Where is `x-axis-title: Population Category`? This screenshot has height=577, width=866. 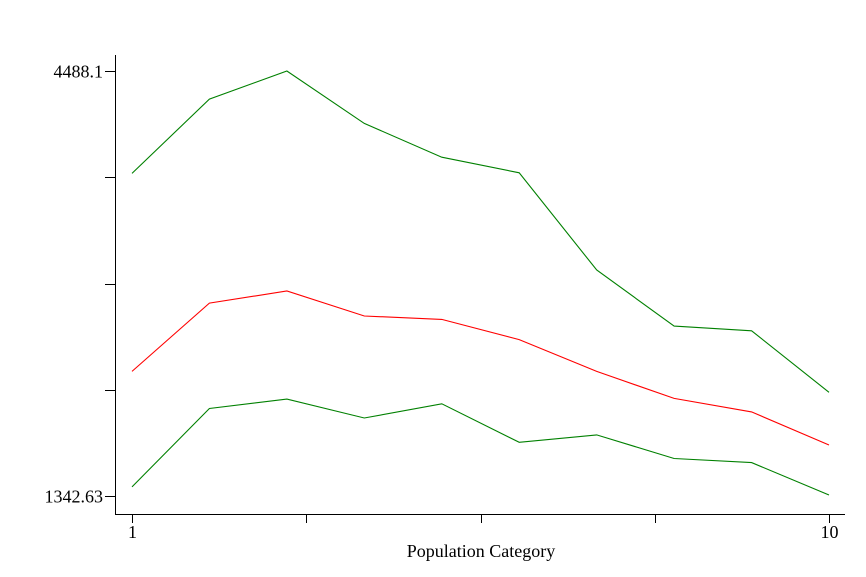
x-axis-title: Population Category is located at coordinates (481, 551).